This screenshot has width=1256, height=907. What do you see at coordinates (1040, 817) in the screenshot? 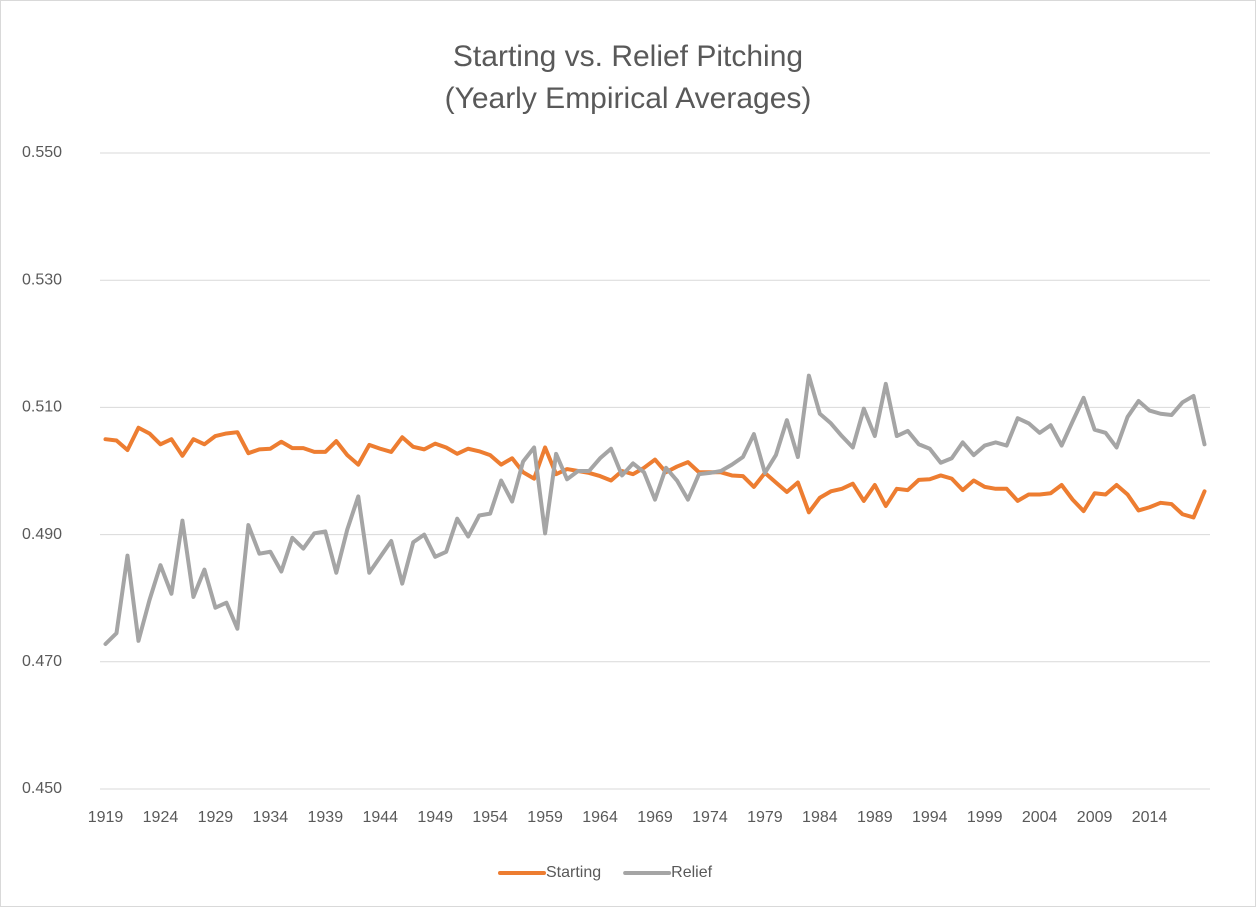
I see `x-tick-label: 2004` at bounding box center [1040, 817].